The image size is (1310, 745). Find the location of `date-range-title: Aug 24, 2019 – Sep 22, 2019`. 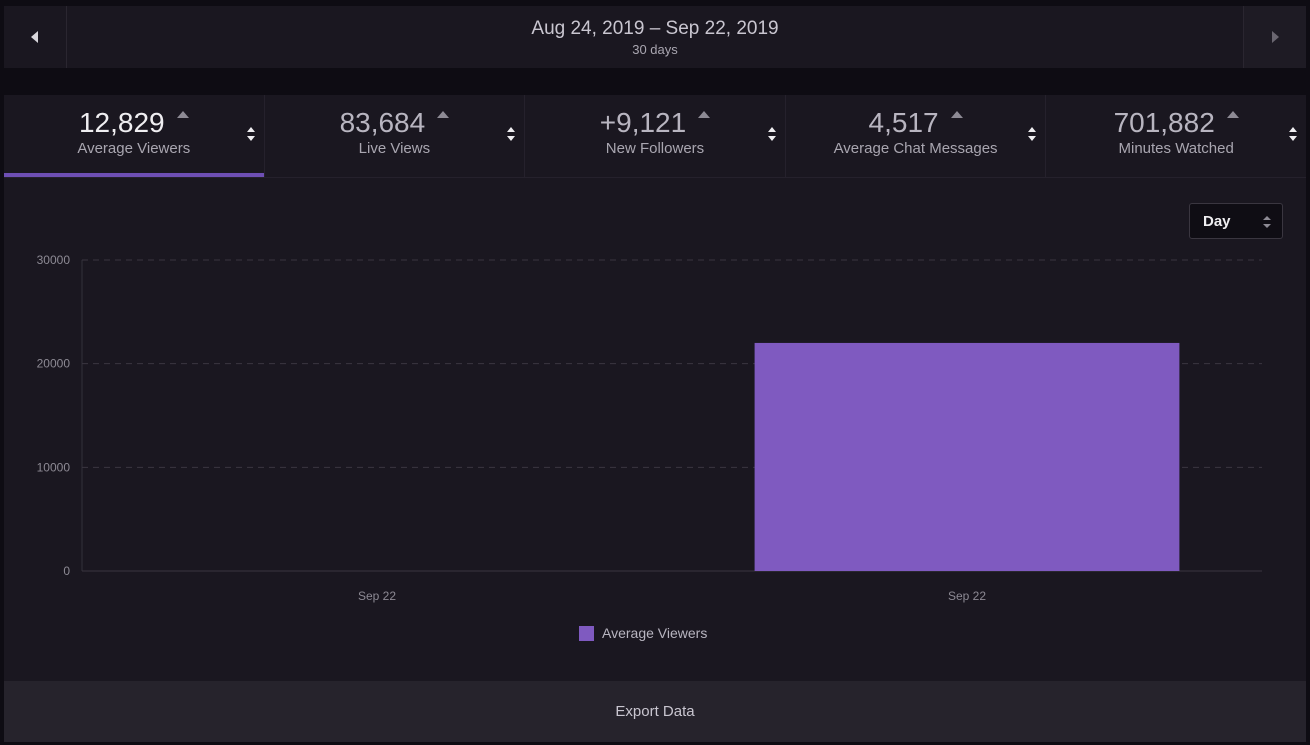

date-range-title: Aug 24, 2019 – Sep 22, 2019 is located at coordinates (655, 28).